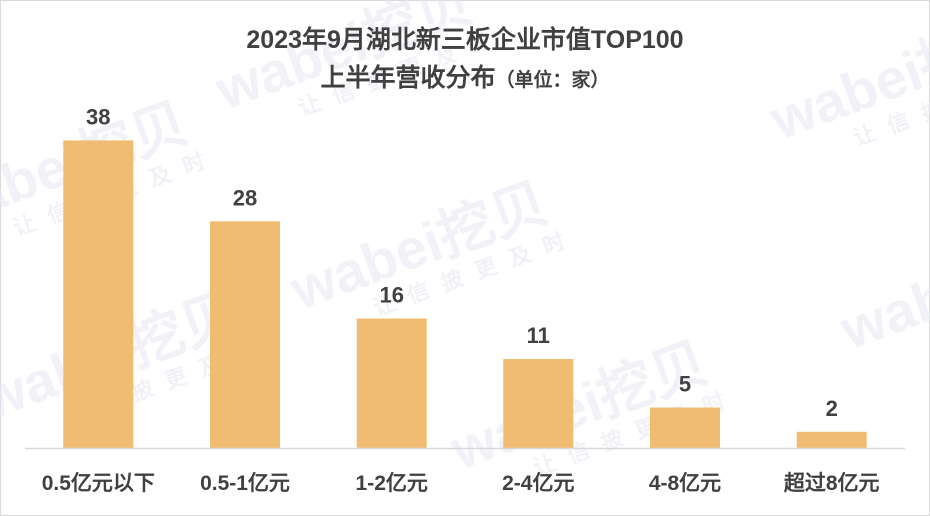  Describe the element at coordinates (832, 483) in the screenshot. I see `x-tick-label-5: 超过8亿元` at that location.